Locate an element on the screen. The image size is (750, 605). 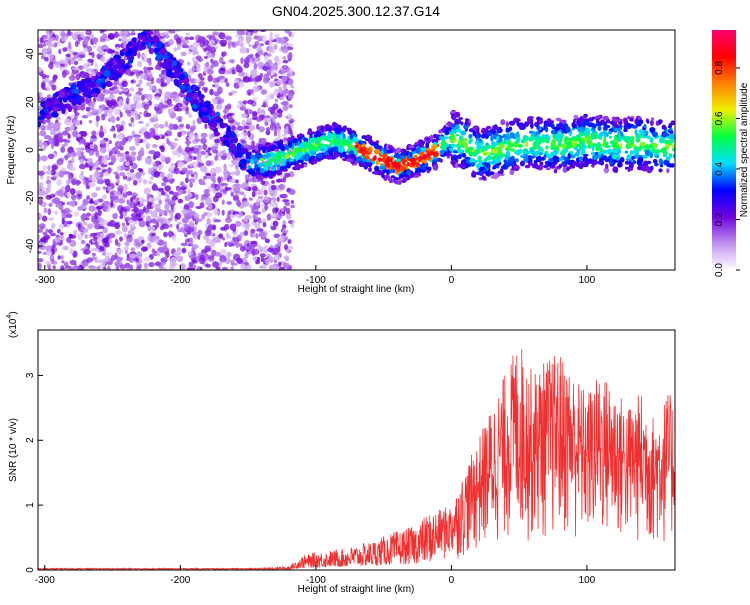
snr-multiplier: (x104) is located at coordinates (12, 324).